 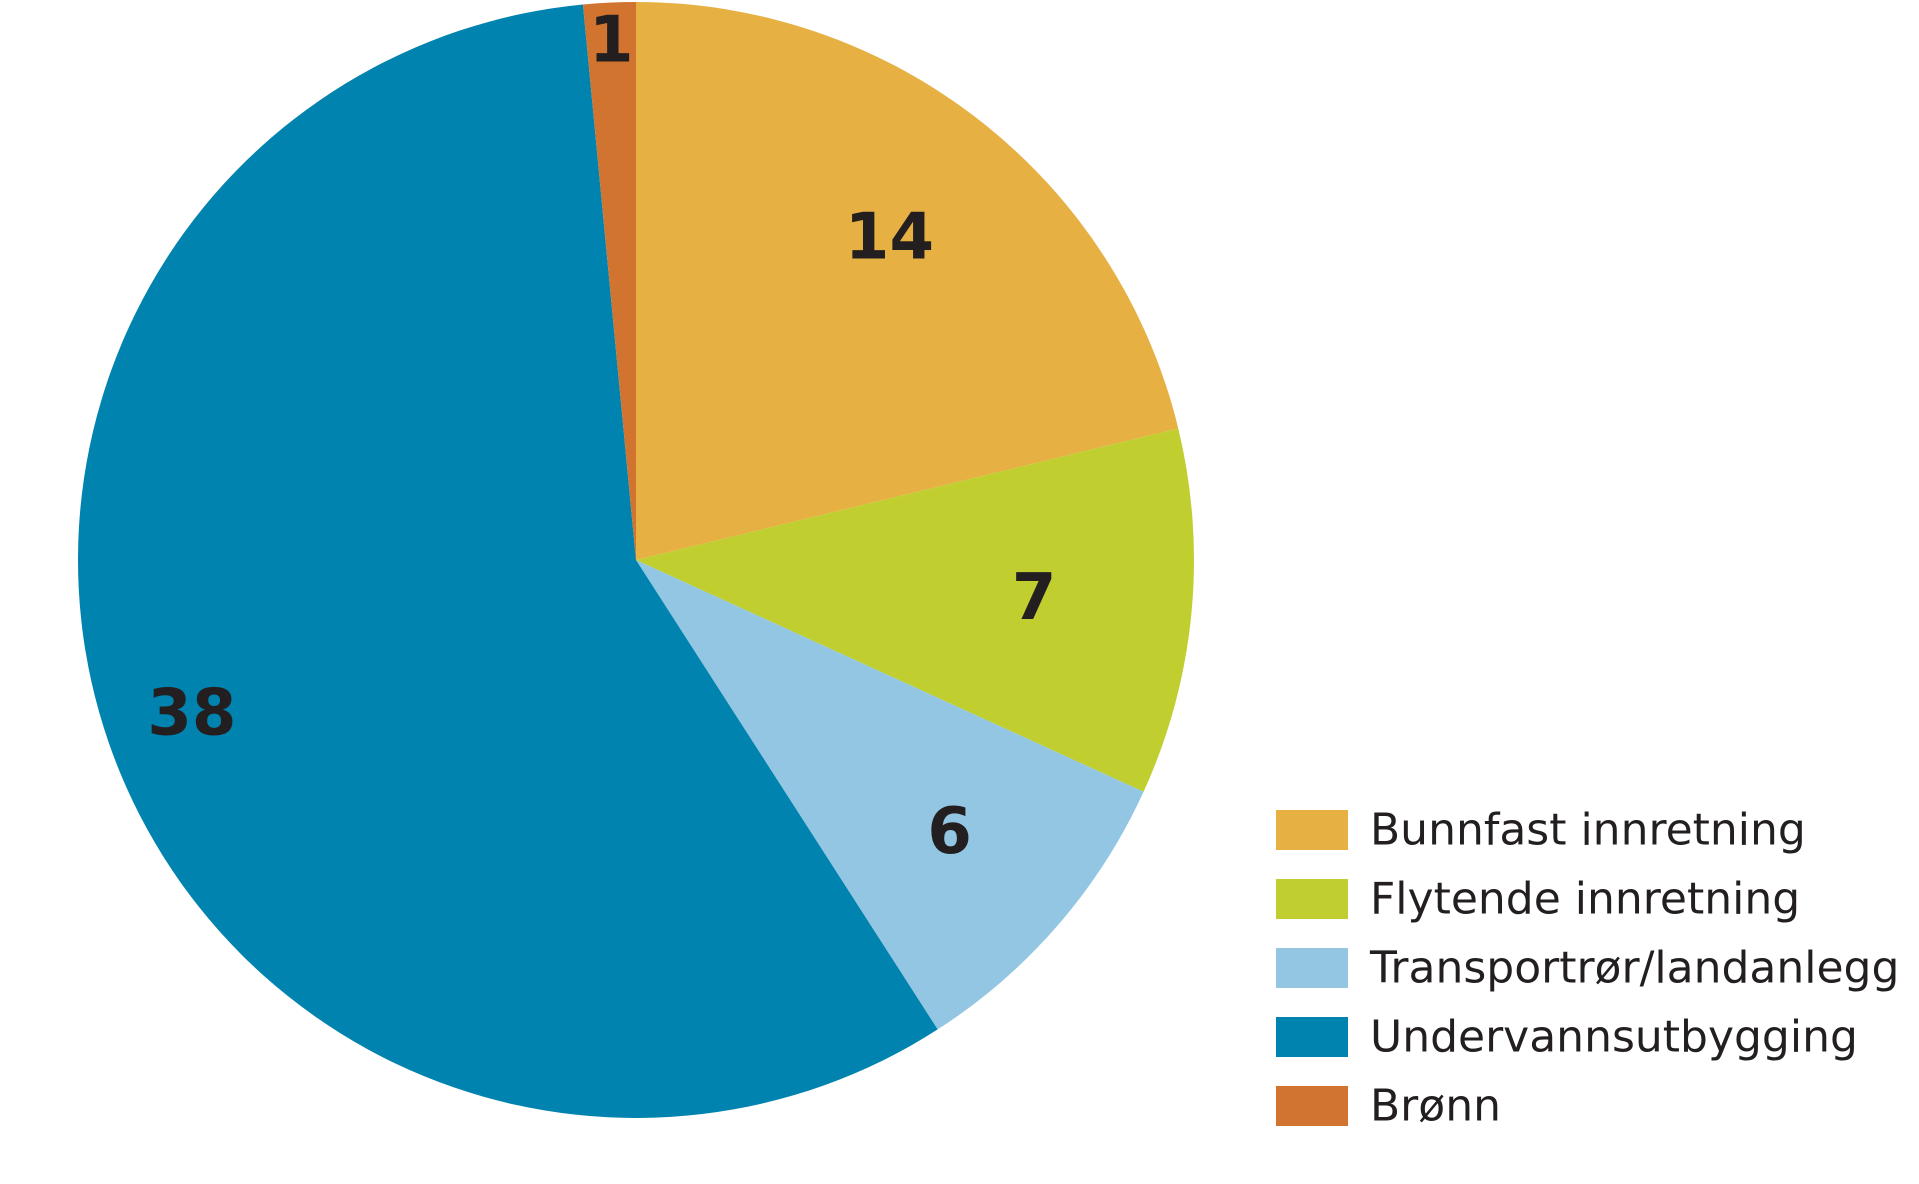 I want to click on pie-data-label-0: 14, so click(x=889, y=238).